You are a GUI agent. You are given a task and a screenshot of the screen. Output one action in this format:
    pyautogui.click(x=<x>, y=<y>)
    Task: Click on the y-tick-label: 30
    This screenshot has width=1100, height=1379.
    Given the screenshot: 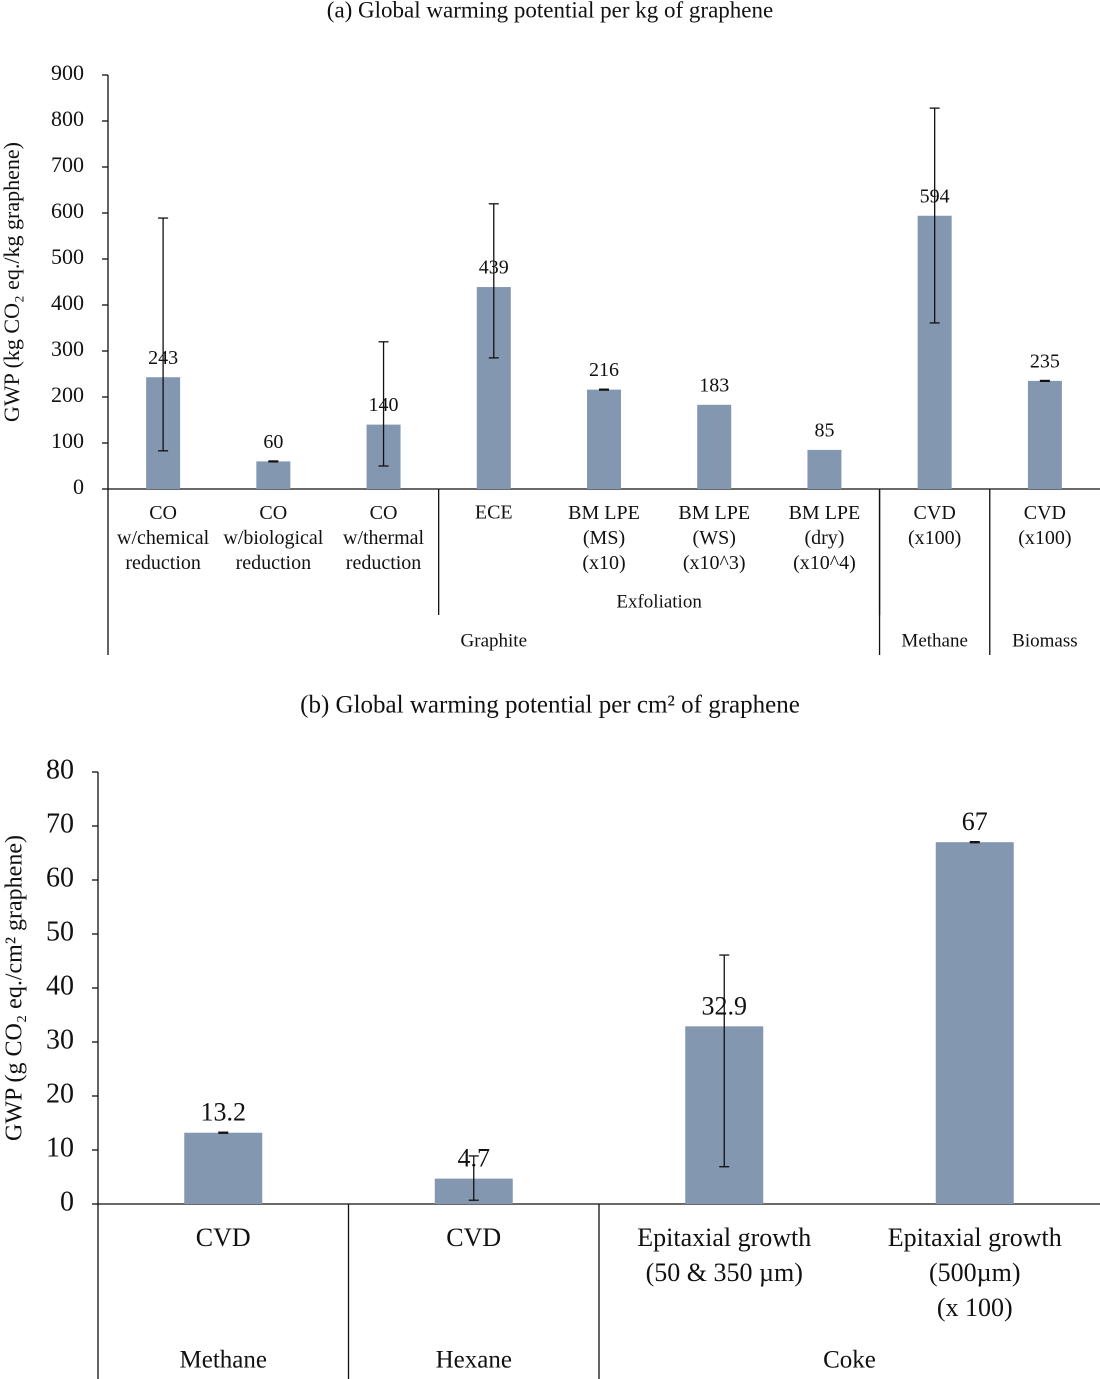 What is the action you would take?
    pyautogui.click(x=60, y=1039)
    